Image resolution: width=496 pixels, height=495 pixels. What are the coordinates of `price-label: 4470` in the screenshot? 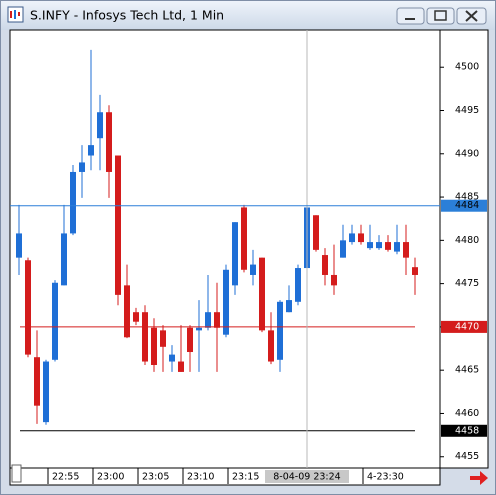 It's located at (467, 326).